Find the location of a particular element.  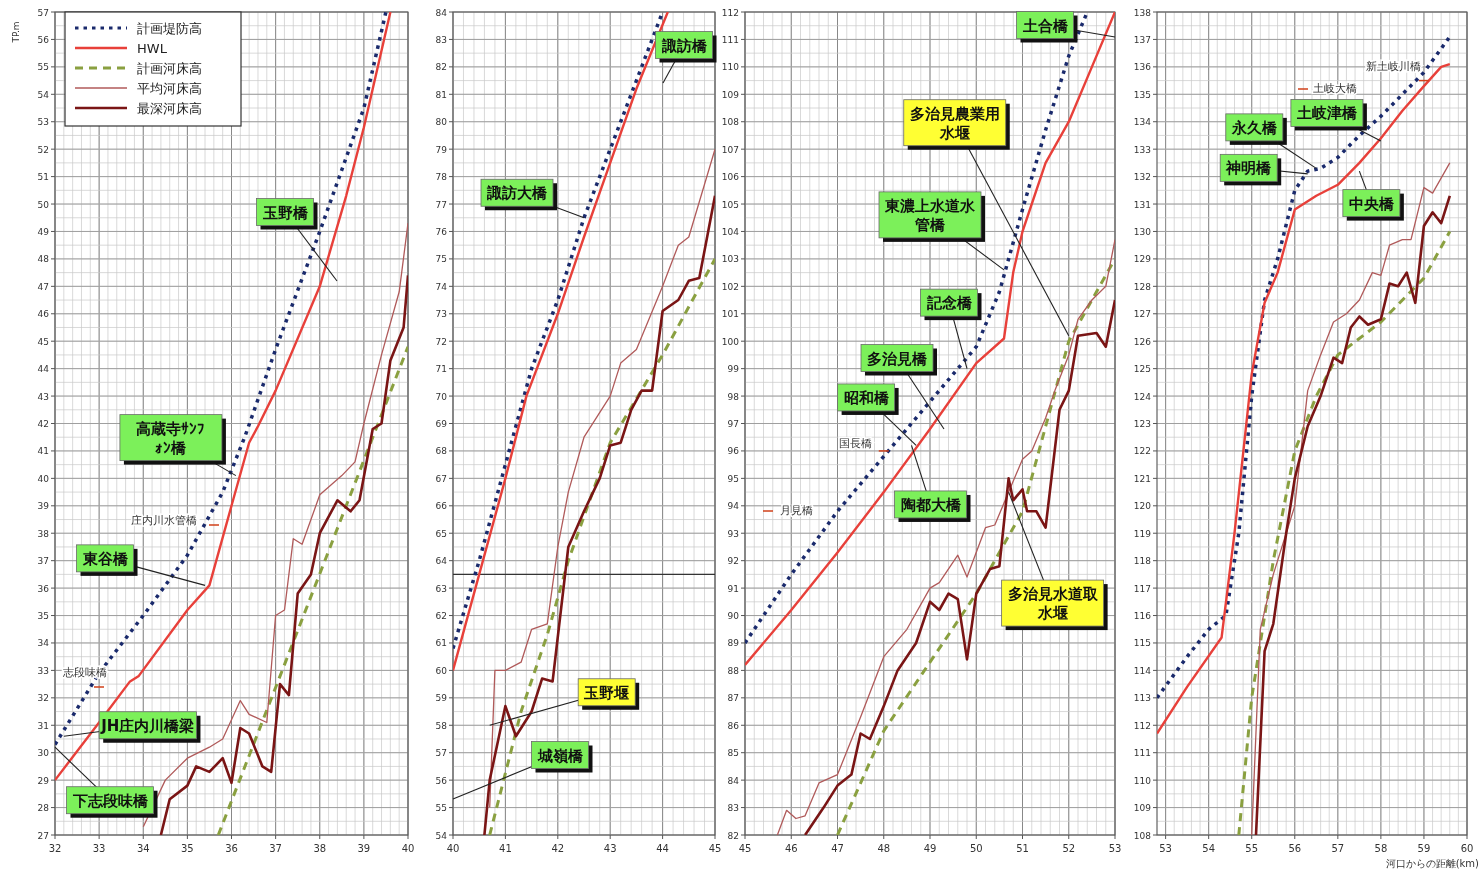

y-tick-label: 38 is located at coordinates (43, 533).